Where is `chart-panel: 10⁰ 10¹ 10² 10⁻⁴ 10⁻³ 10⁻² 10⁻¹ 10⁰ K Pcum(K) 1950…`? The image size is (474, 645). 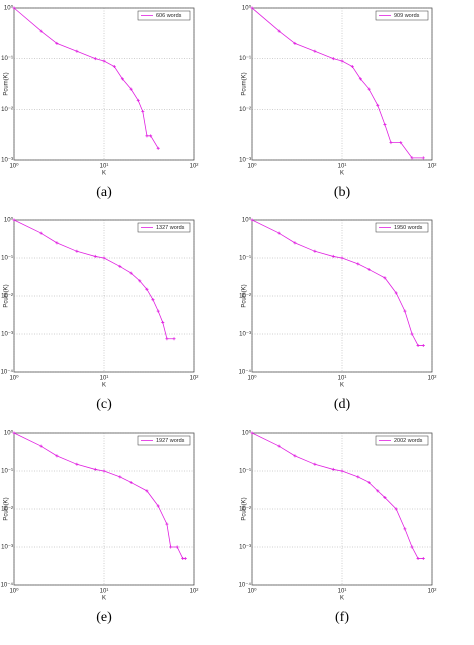 chart-panel: 10⁰ 10¹ 10² 10⁻⁴ 10⁻³ 10⁻² 10⁻¹ 10⁰ K Pcum(K) 1950… is located at coordinates (338, 315).